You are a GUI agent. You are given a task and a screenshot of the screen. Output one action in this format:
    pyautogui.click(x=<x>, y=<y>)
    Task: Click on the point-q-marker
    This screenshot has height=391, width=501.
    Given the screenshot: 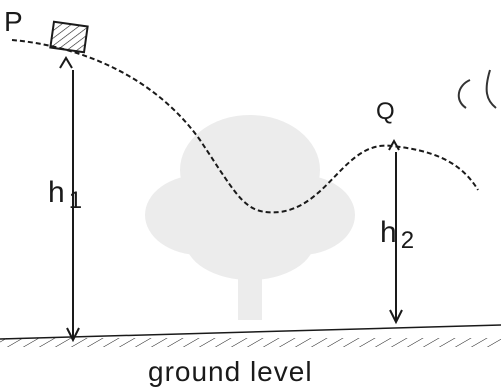 What is the action you would take?
    pyautogui.click(x=394, y=144)
    